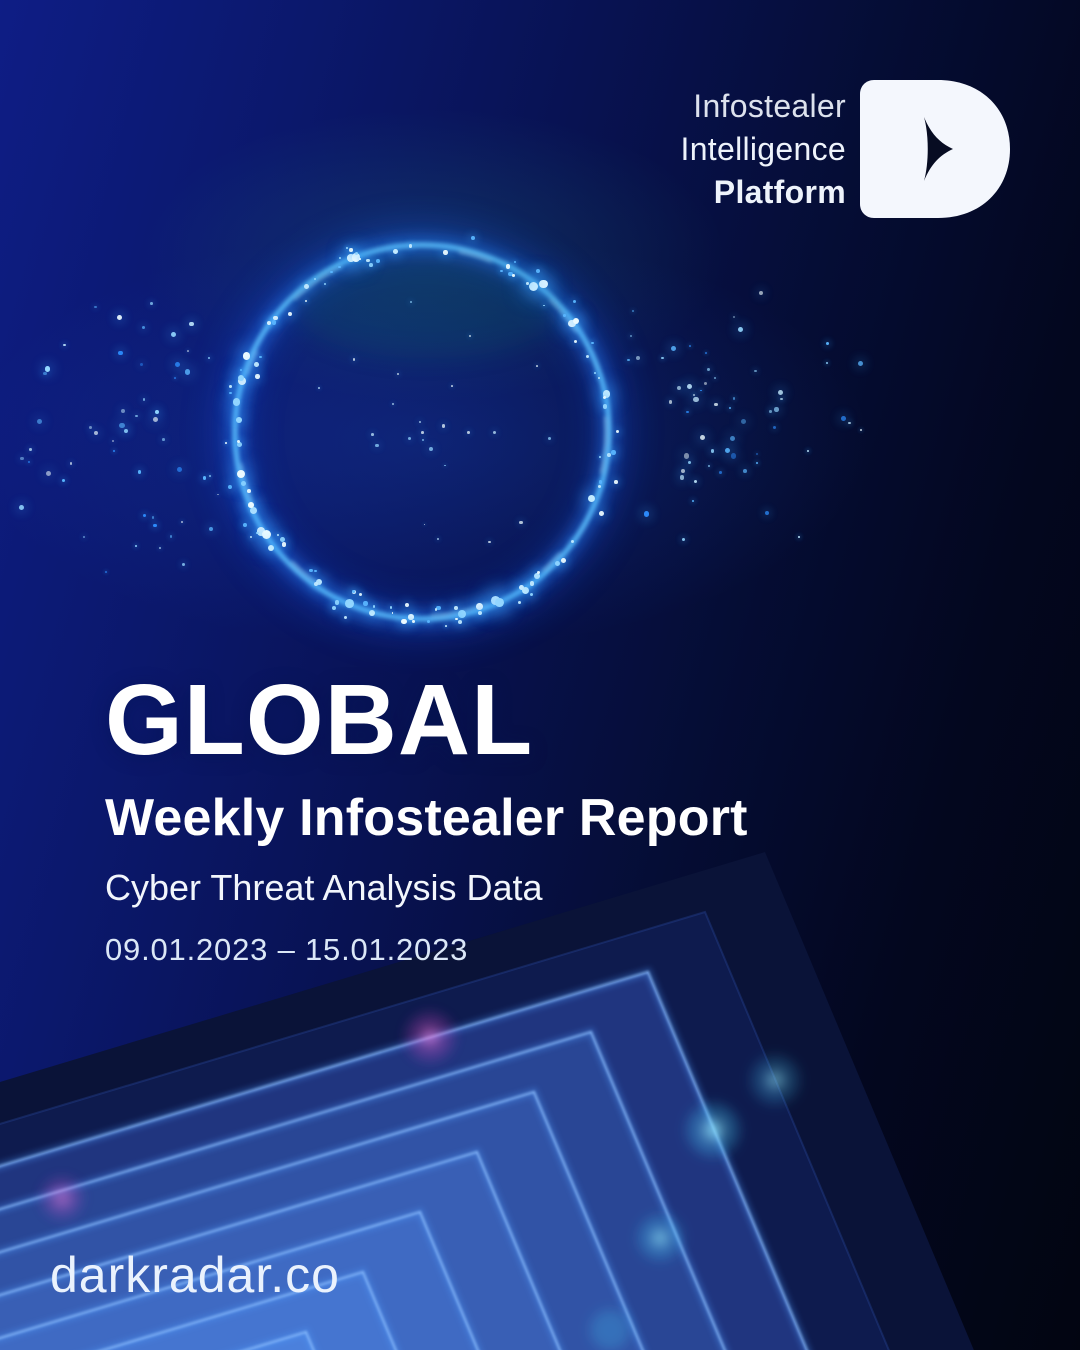 Image resolution: width=1080 pixels, height=1350 pixels. What do you see at coordinates (779, 191) in the screenshot?
I see `brand-line-platform: Platform` at bounding box center [779, 191].